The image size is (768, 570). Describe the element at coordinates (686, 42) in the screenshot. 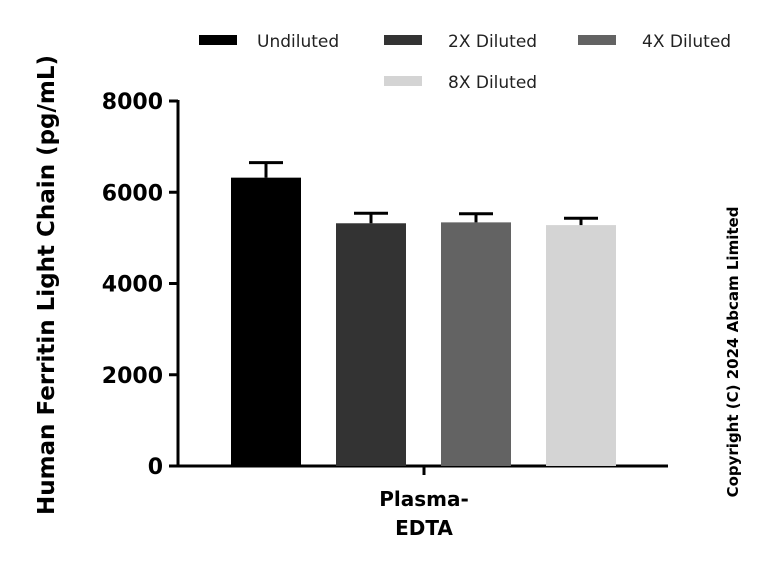

I see `legend-label: 4X Diluted` at that location.